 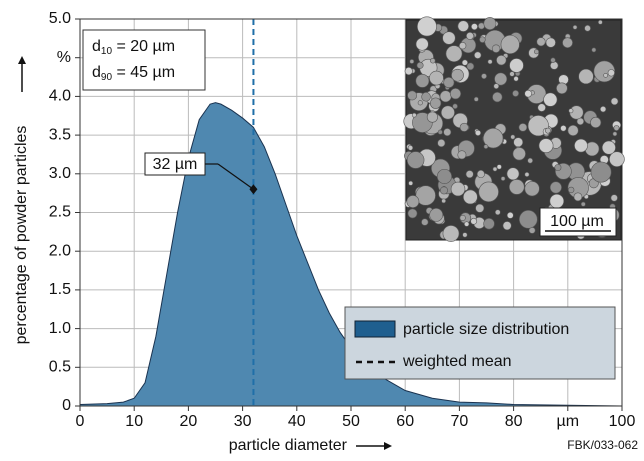 I want to click on x-arrow, so click(x=374, y=446).